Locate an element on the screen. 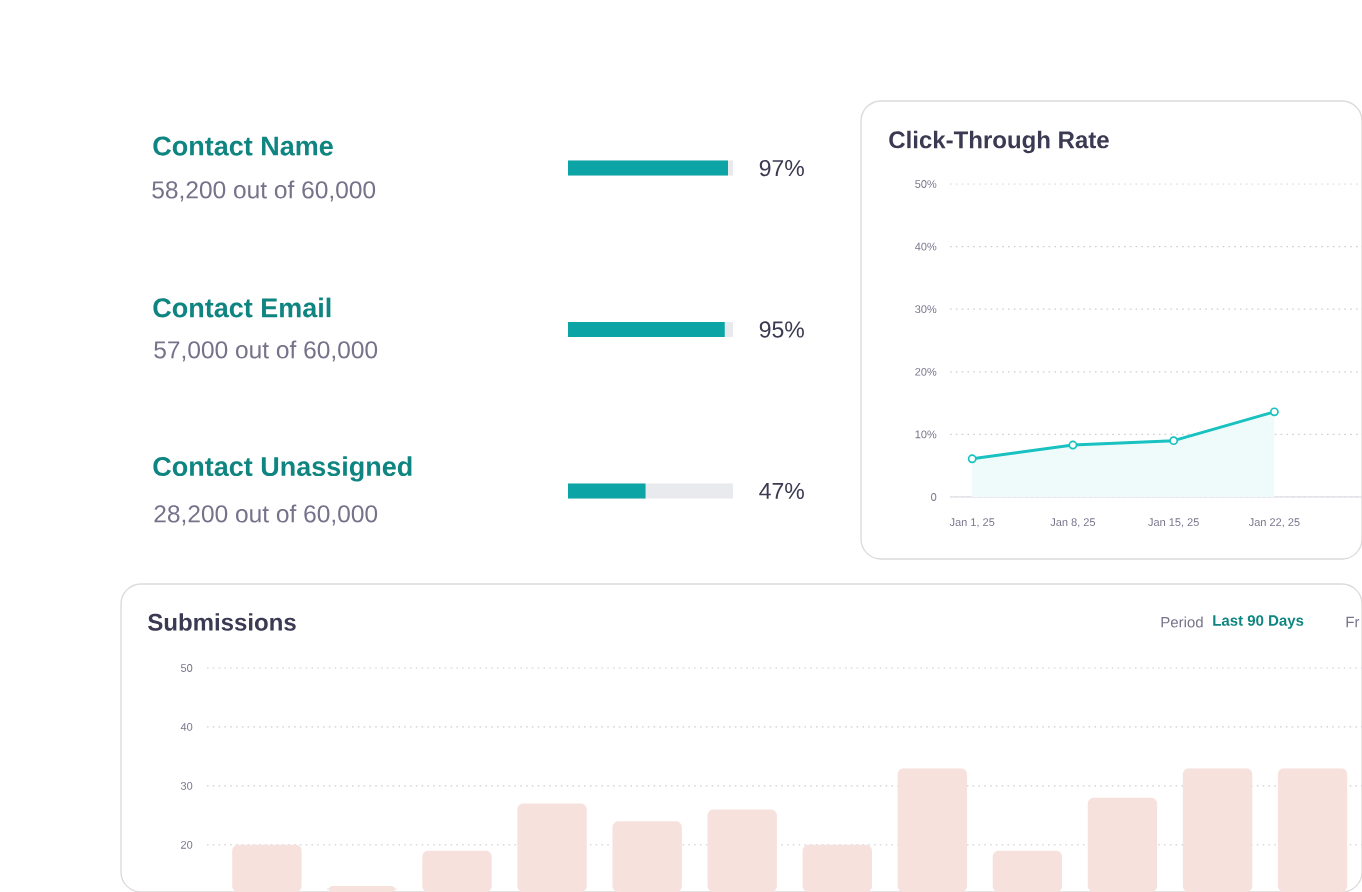  y-tick-label: 0 is located at coordinates (934, 497).